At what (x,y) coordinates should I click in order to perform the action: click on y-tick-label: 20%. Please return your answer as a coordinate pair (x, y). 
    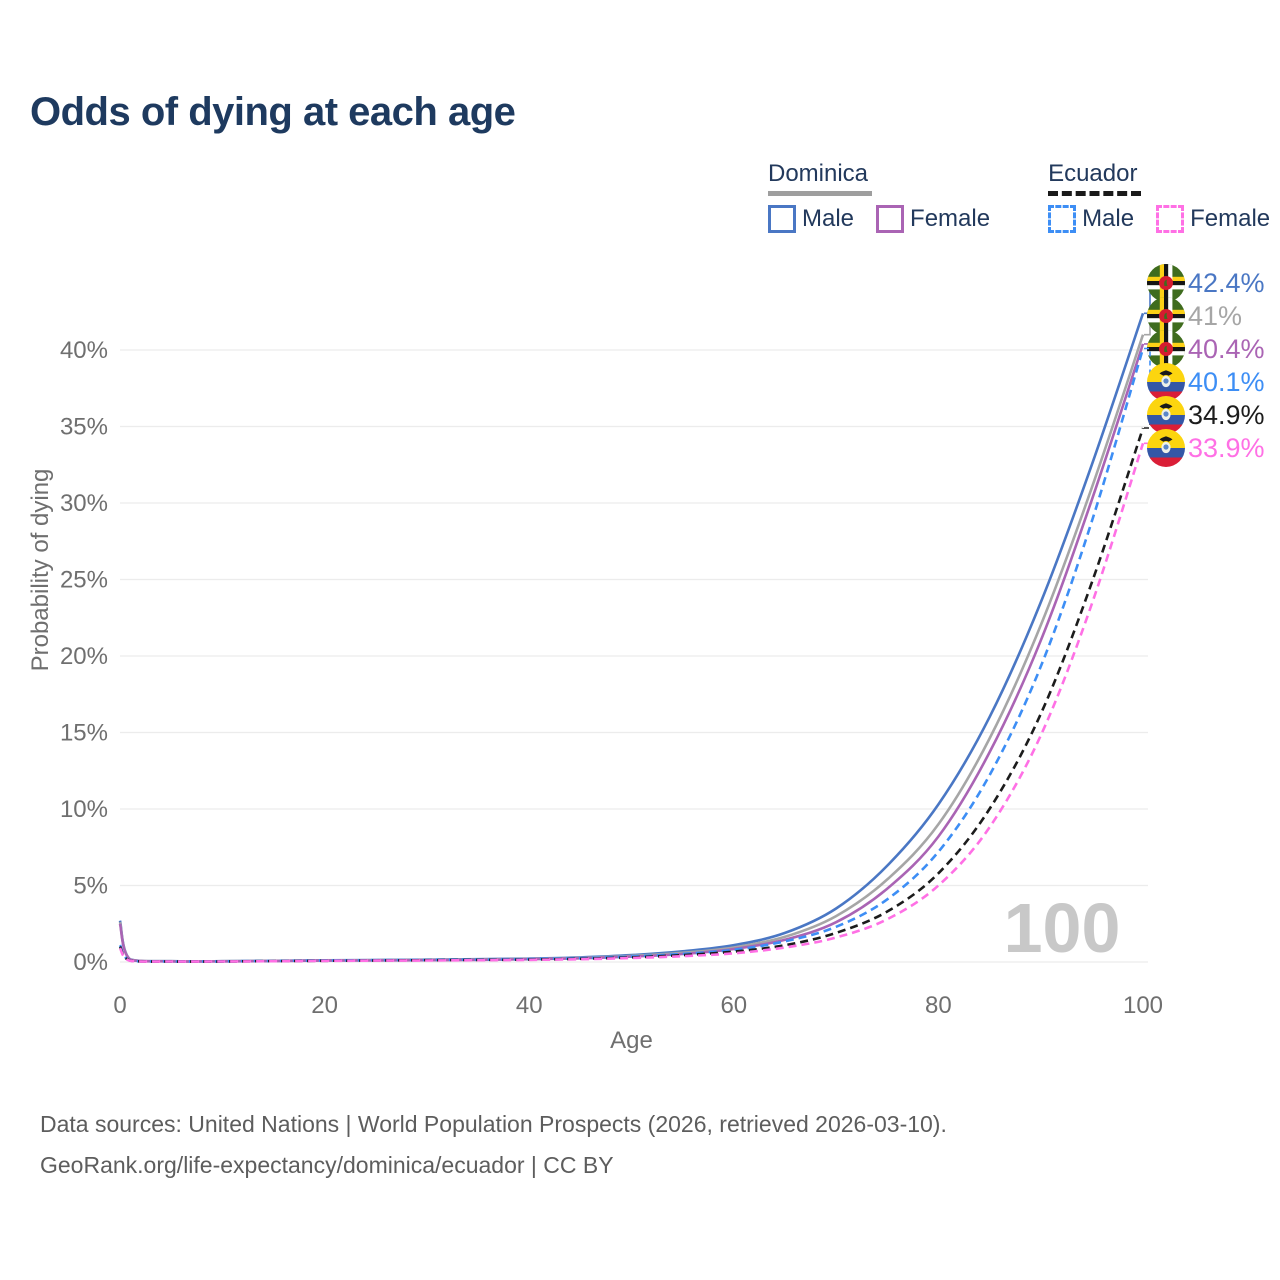
    Looking at the image, I should click on (84, 656).